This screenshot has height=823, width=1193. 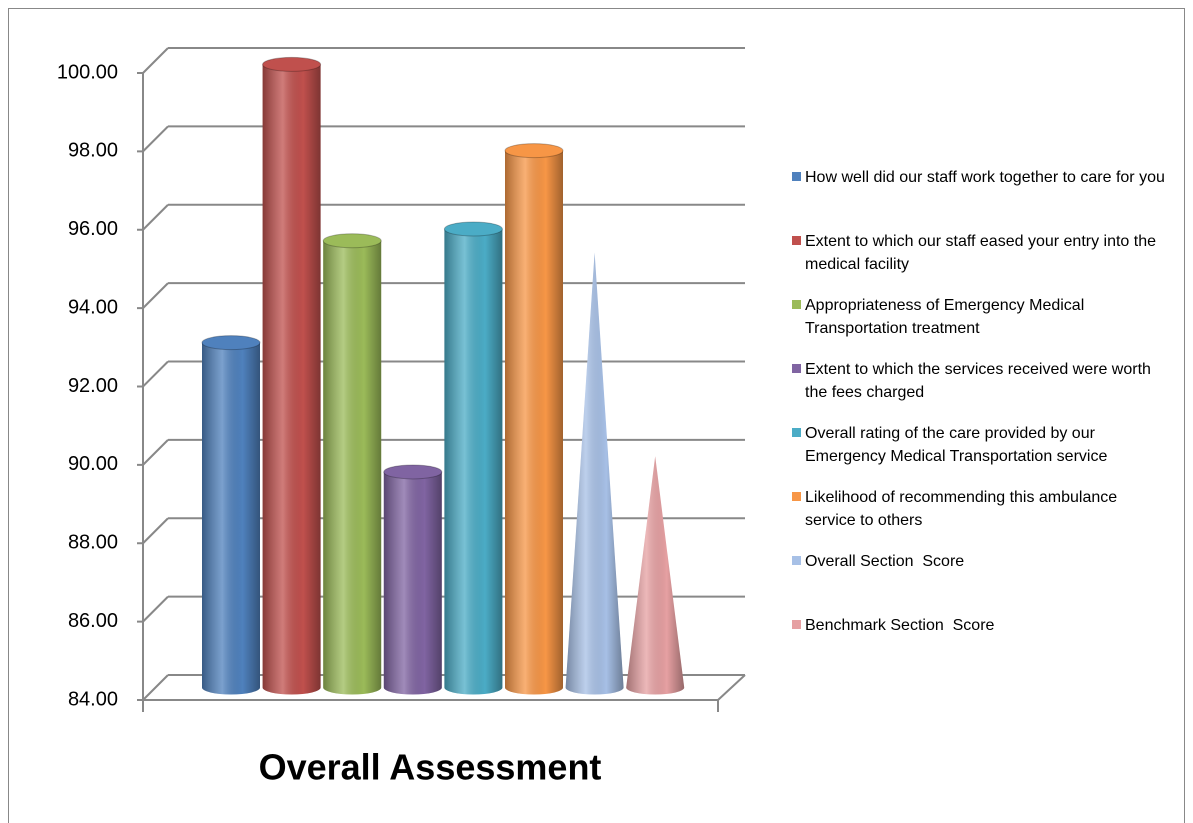 I want to click on y-tick-label: 90.00, so click(x=93, y=464).